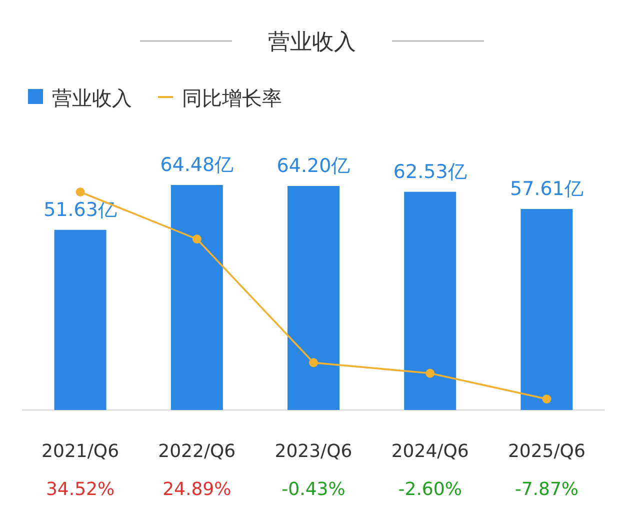 The height and width of the screenshot is (513, 624). Describe the element at coordinates (197, 451) in the screenshot. I see `x-tick-label: 2022/Q6` at that location.